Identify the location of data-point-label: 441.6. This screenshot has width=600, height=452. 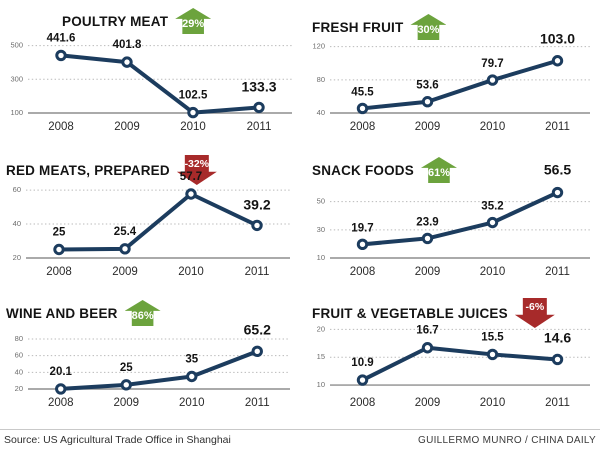
(61, 38).